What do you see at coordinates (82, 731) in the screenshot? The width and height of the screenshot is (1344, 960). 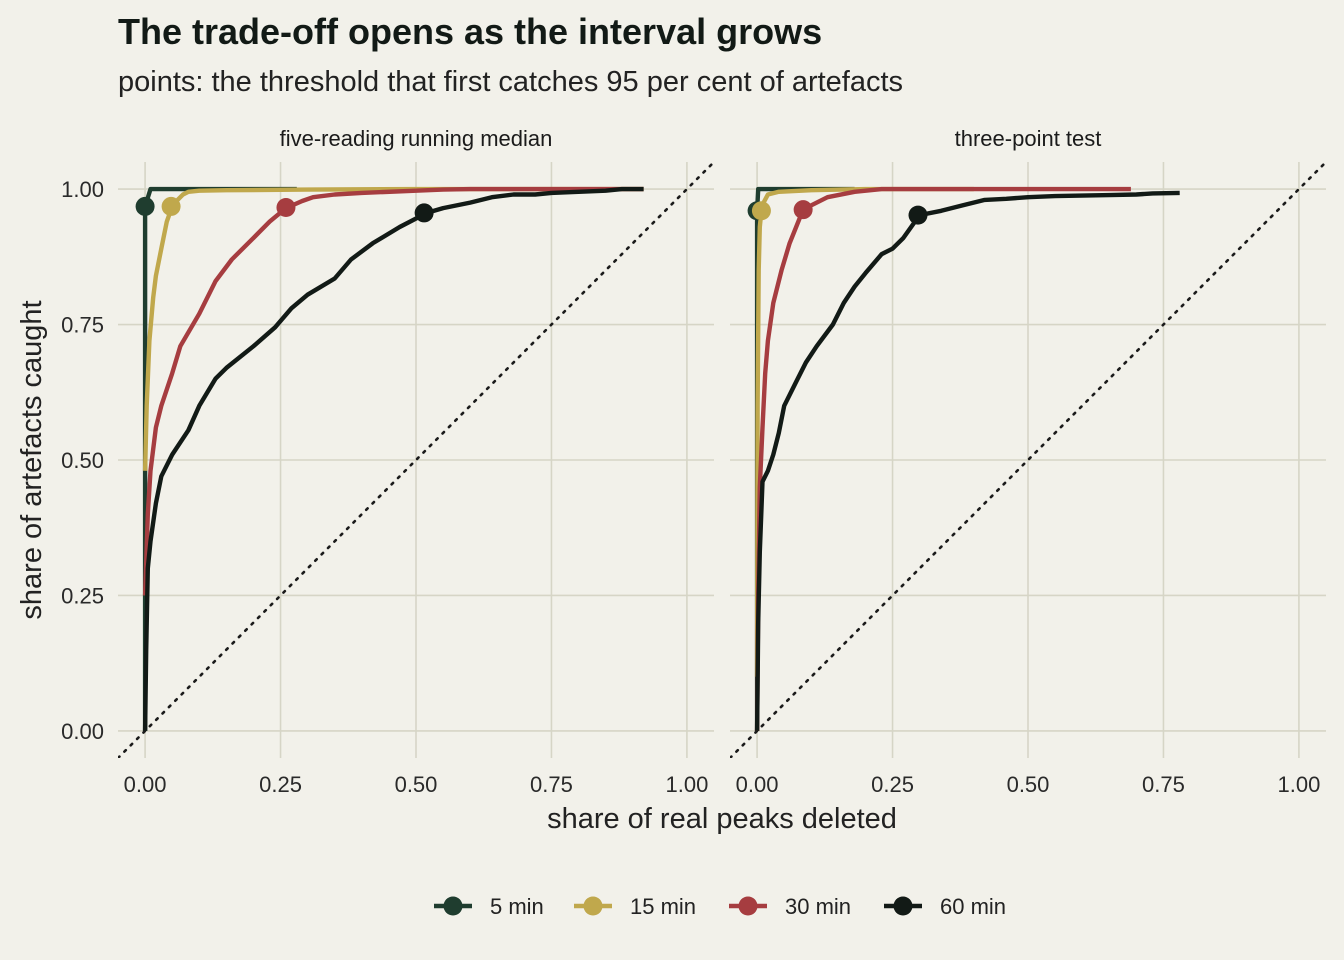 I see `y-tick-label: 0.00` at bounding box center [82, 731].